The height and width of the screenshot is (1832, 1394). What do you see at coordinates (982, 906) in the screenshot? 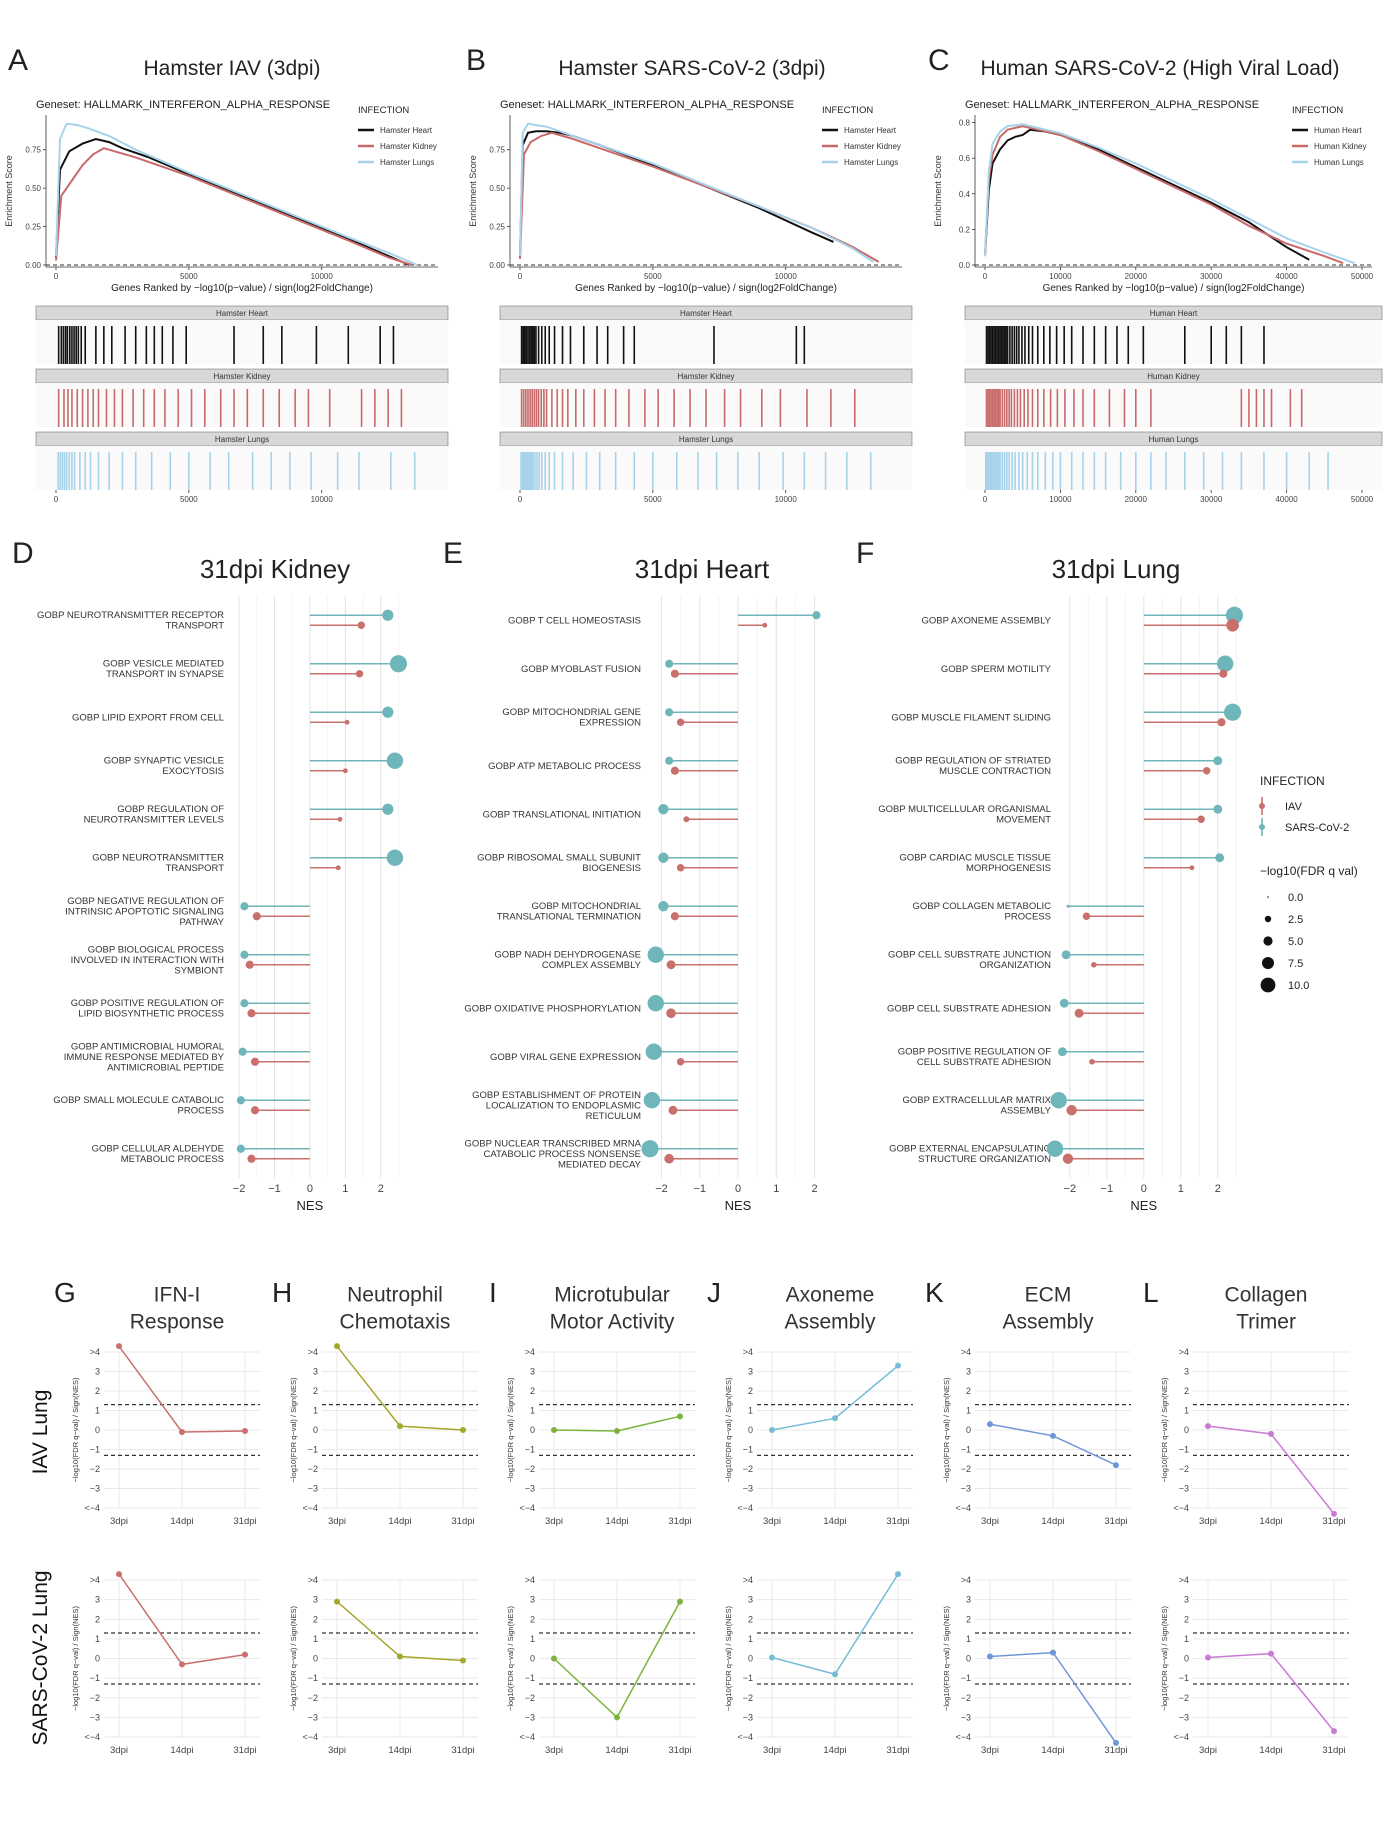
I see `pathway-label-line: GOBP COLLAGEN METABOLIC` at bounding box center [982, 906].